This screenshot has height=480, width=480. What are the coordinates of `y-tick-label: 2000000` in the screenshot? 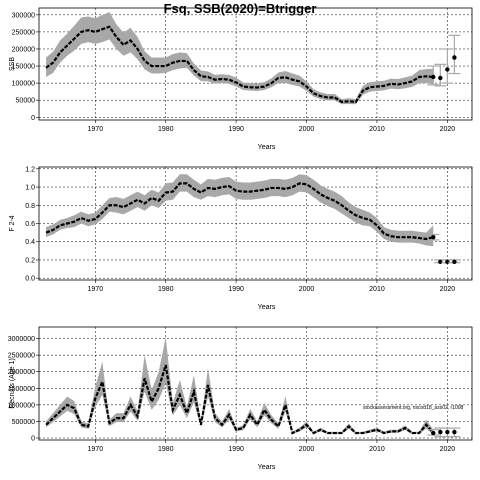 It's located at (21, 372).